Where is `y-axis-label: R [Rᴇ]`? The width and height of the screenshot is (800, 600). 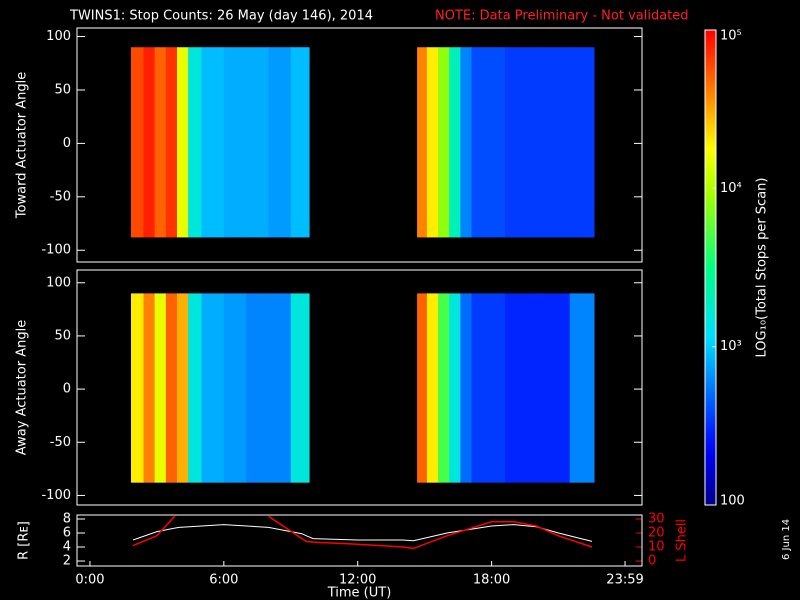 y-axis-label: R [Rᴇ] is located at coordinates (24, 540).